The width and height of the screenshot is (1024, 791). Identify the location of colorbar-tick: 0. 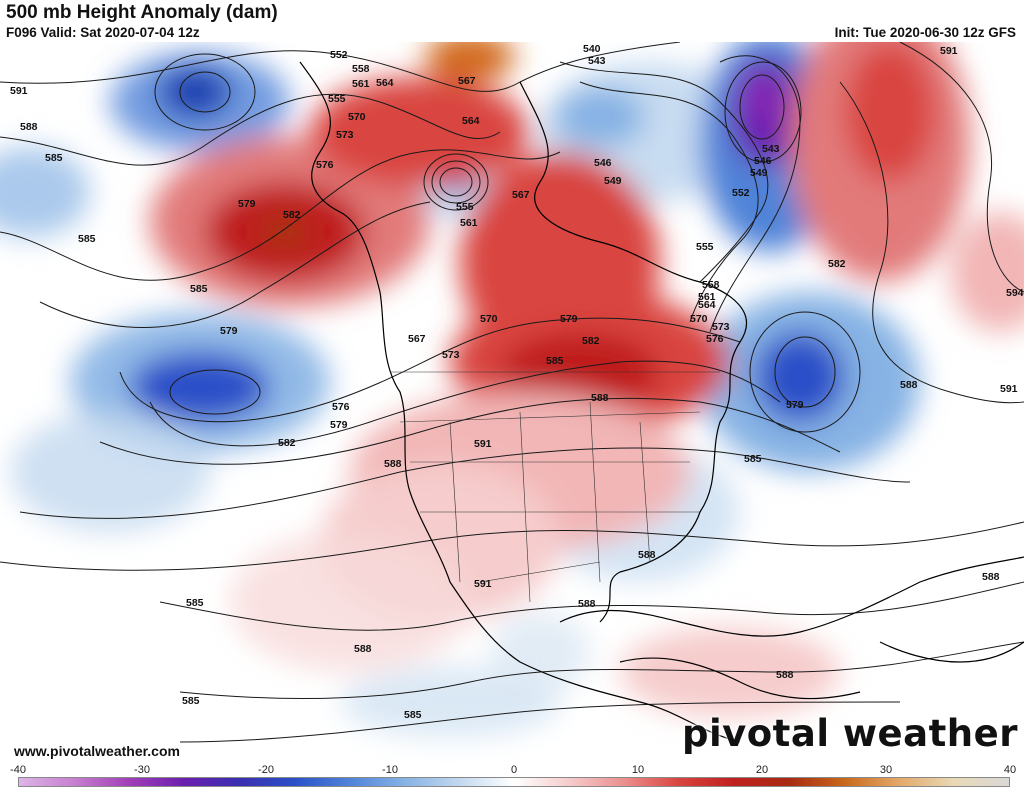
(514, 770).